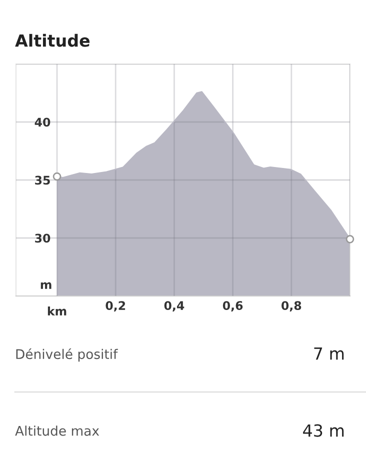 The image size is (366, 450). I want to click on x-axis-title: km, so click(57, 311).